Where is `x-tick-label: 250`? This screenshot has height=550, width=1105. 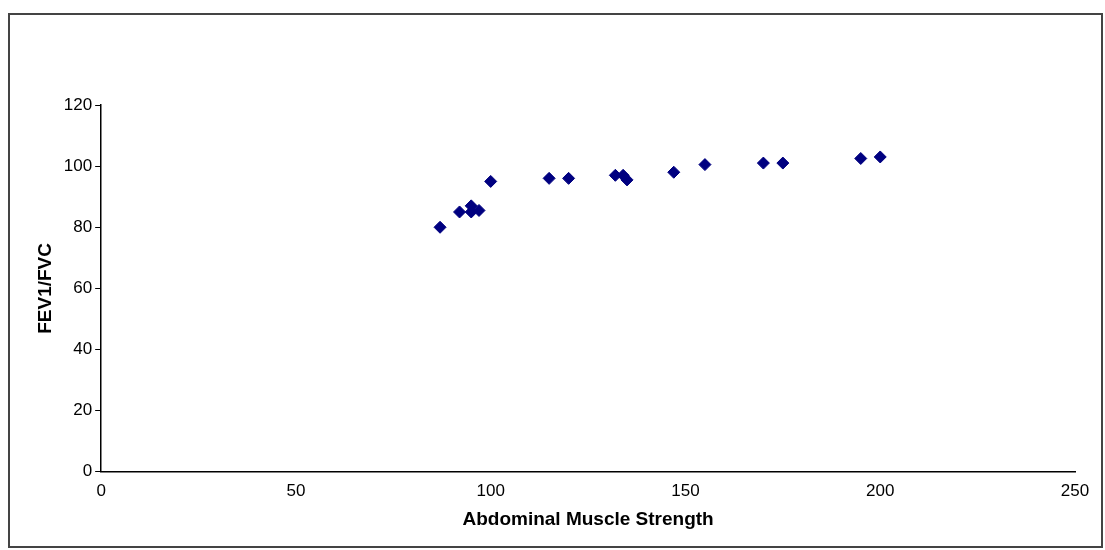
x-tick-label: 250 is located at coordinates (1075, 490).